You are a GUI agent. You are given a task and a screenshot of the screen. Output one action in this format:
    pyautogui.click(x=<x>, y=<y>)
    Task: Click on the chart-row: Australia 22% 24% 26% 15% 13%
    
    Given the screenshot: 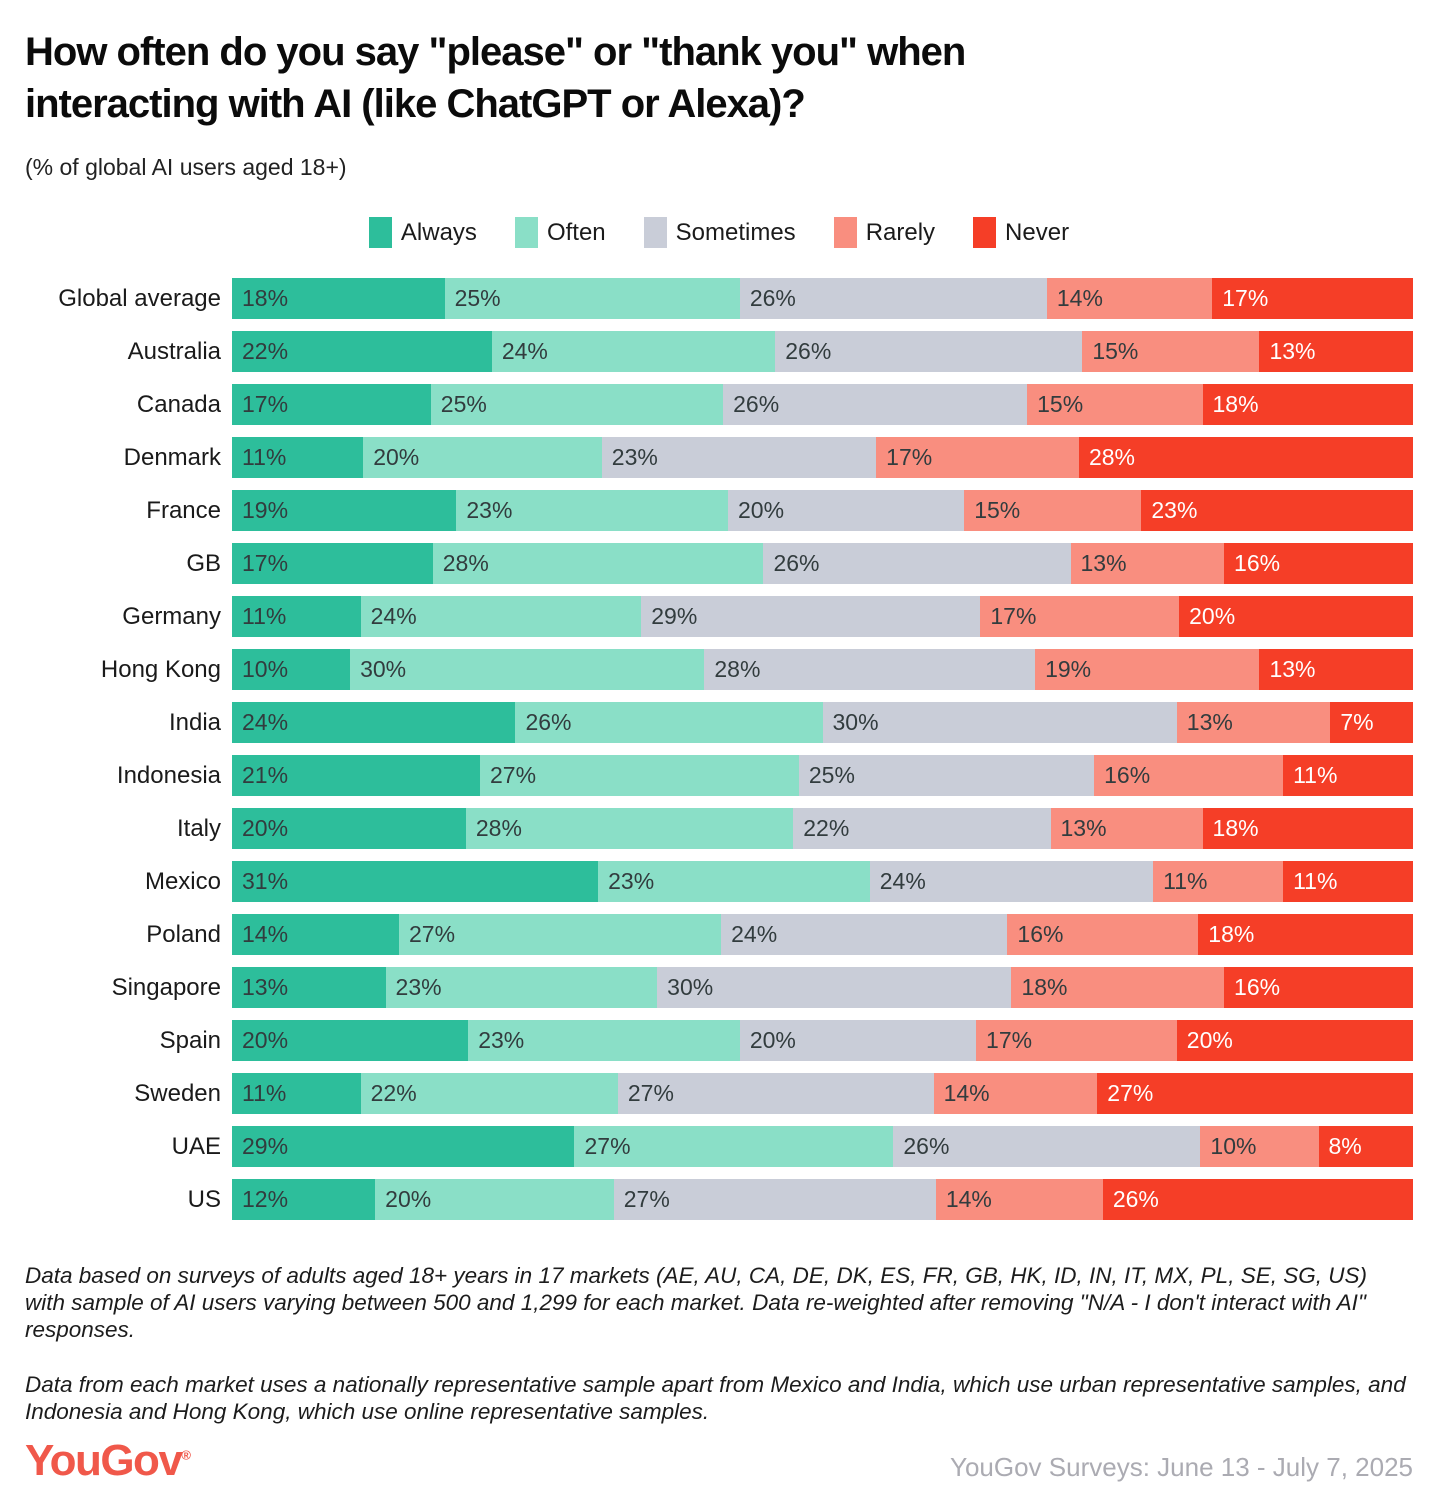 What is the action you would take?
    pyautogui.click(x=719, y=351)
    